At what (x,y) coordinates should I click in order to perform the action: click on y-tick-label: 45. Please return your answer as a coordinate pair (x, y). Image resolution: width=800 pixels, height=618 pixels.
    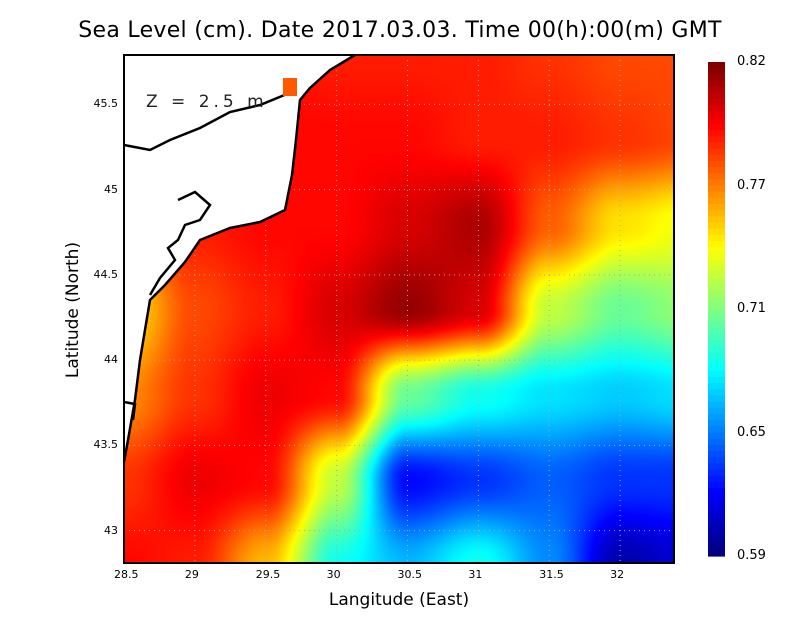
    Looking at the image, I should click on (111, 189).